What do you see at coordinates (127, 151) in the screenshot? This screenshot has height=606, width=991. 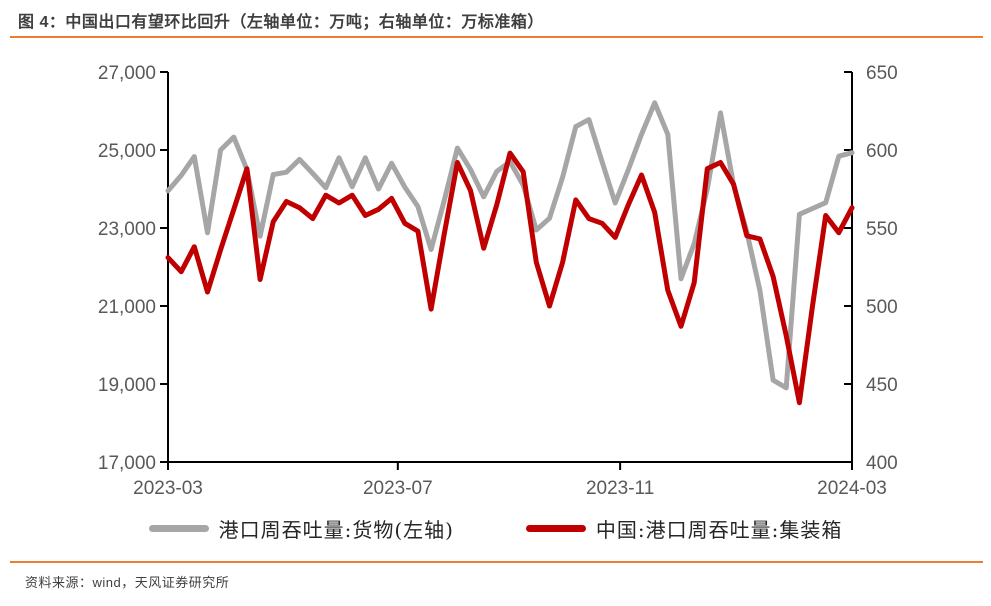 I see `left-axis-tick-label: 25,000` at bounding box center [127, 151].